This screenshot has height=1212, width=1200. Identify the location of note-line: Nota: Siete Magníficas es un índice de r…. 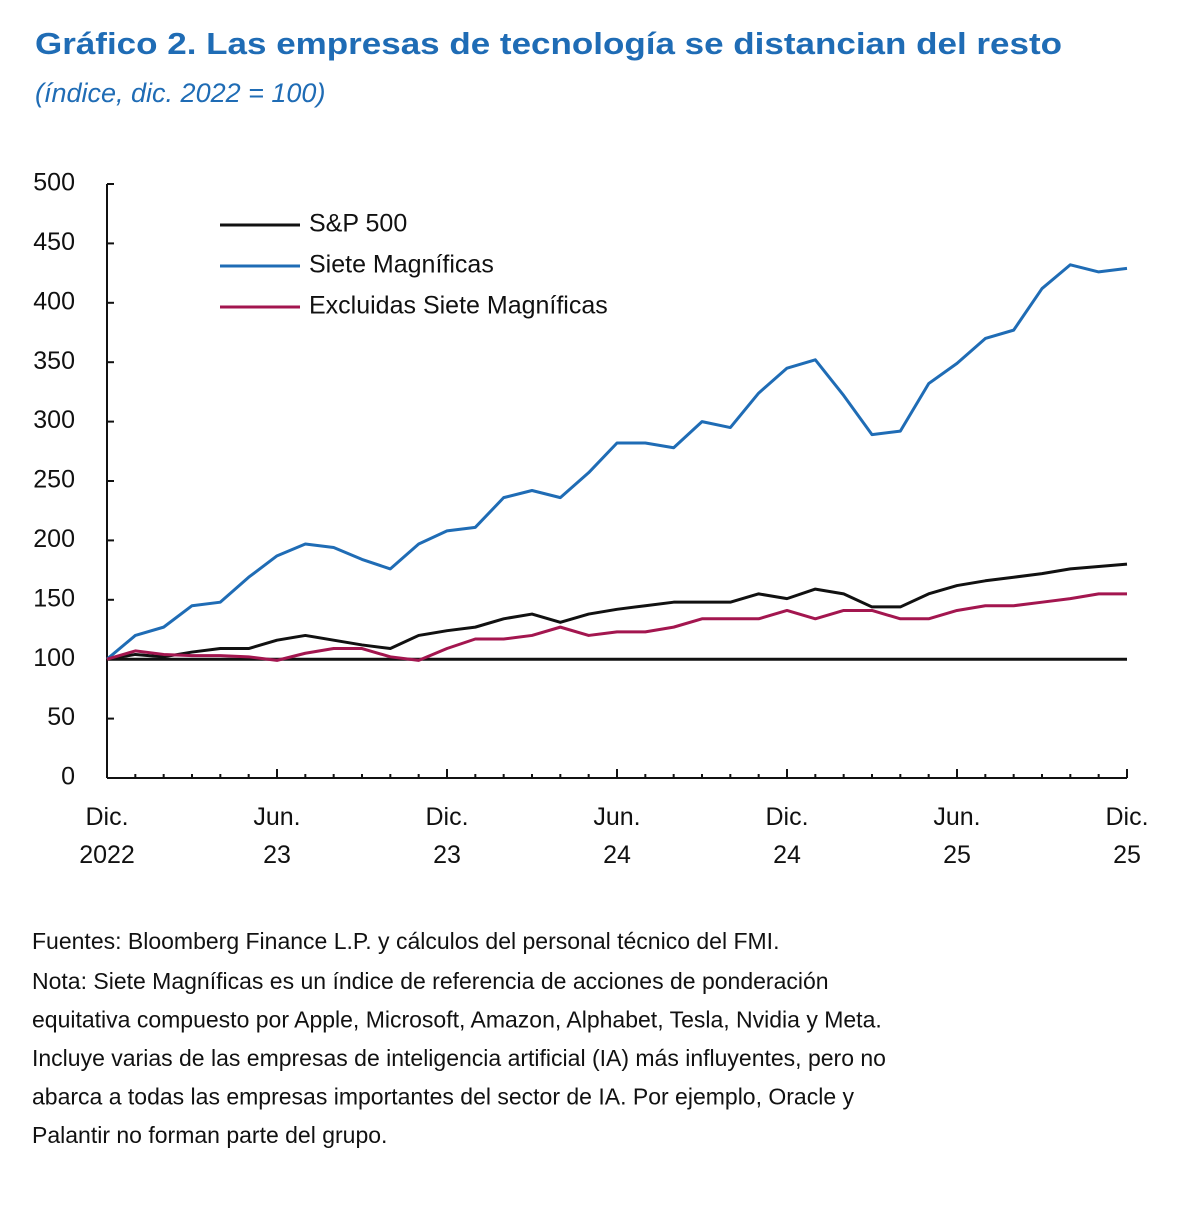
(430, 981).